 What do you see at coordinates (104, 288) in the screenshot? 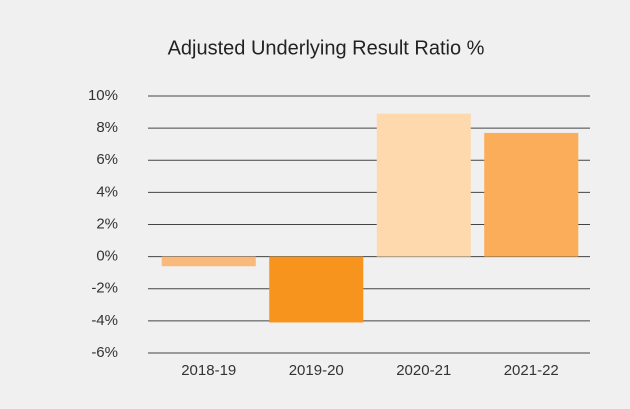
I see `y-tick-label: -2%` at bounding box center [104, 288].